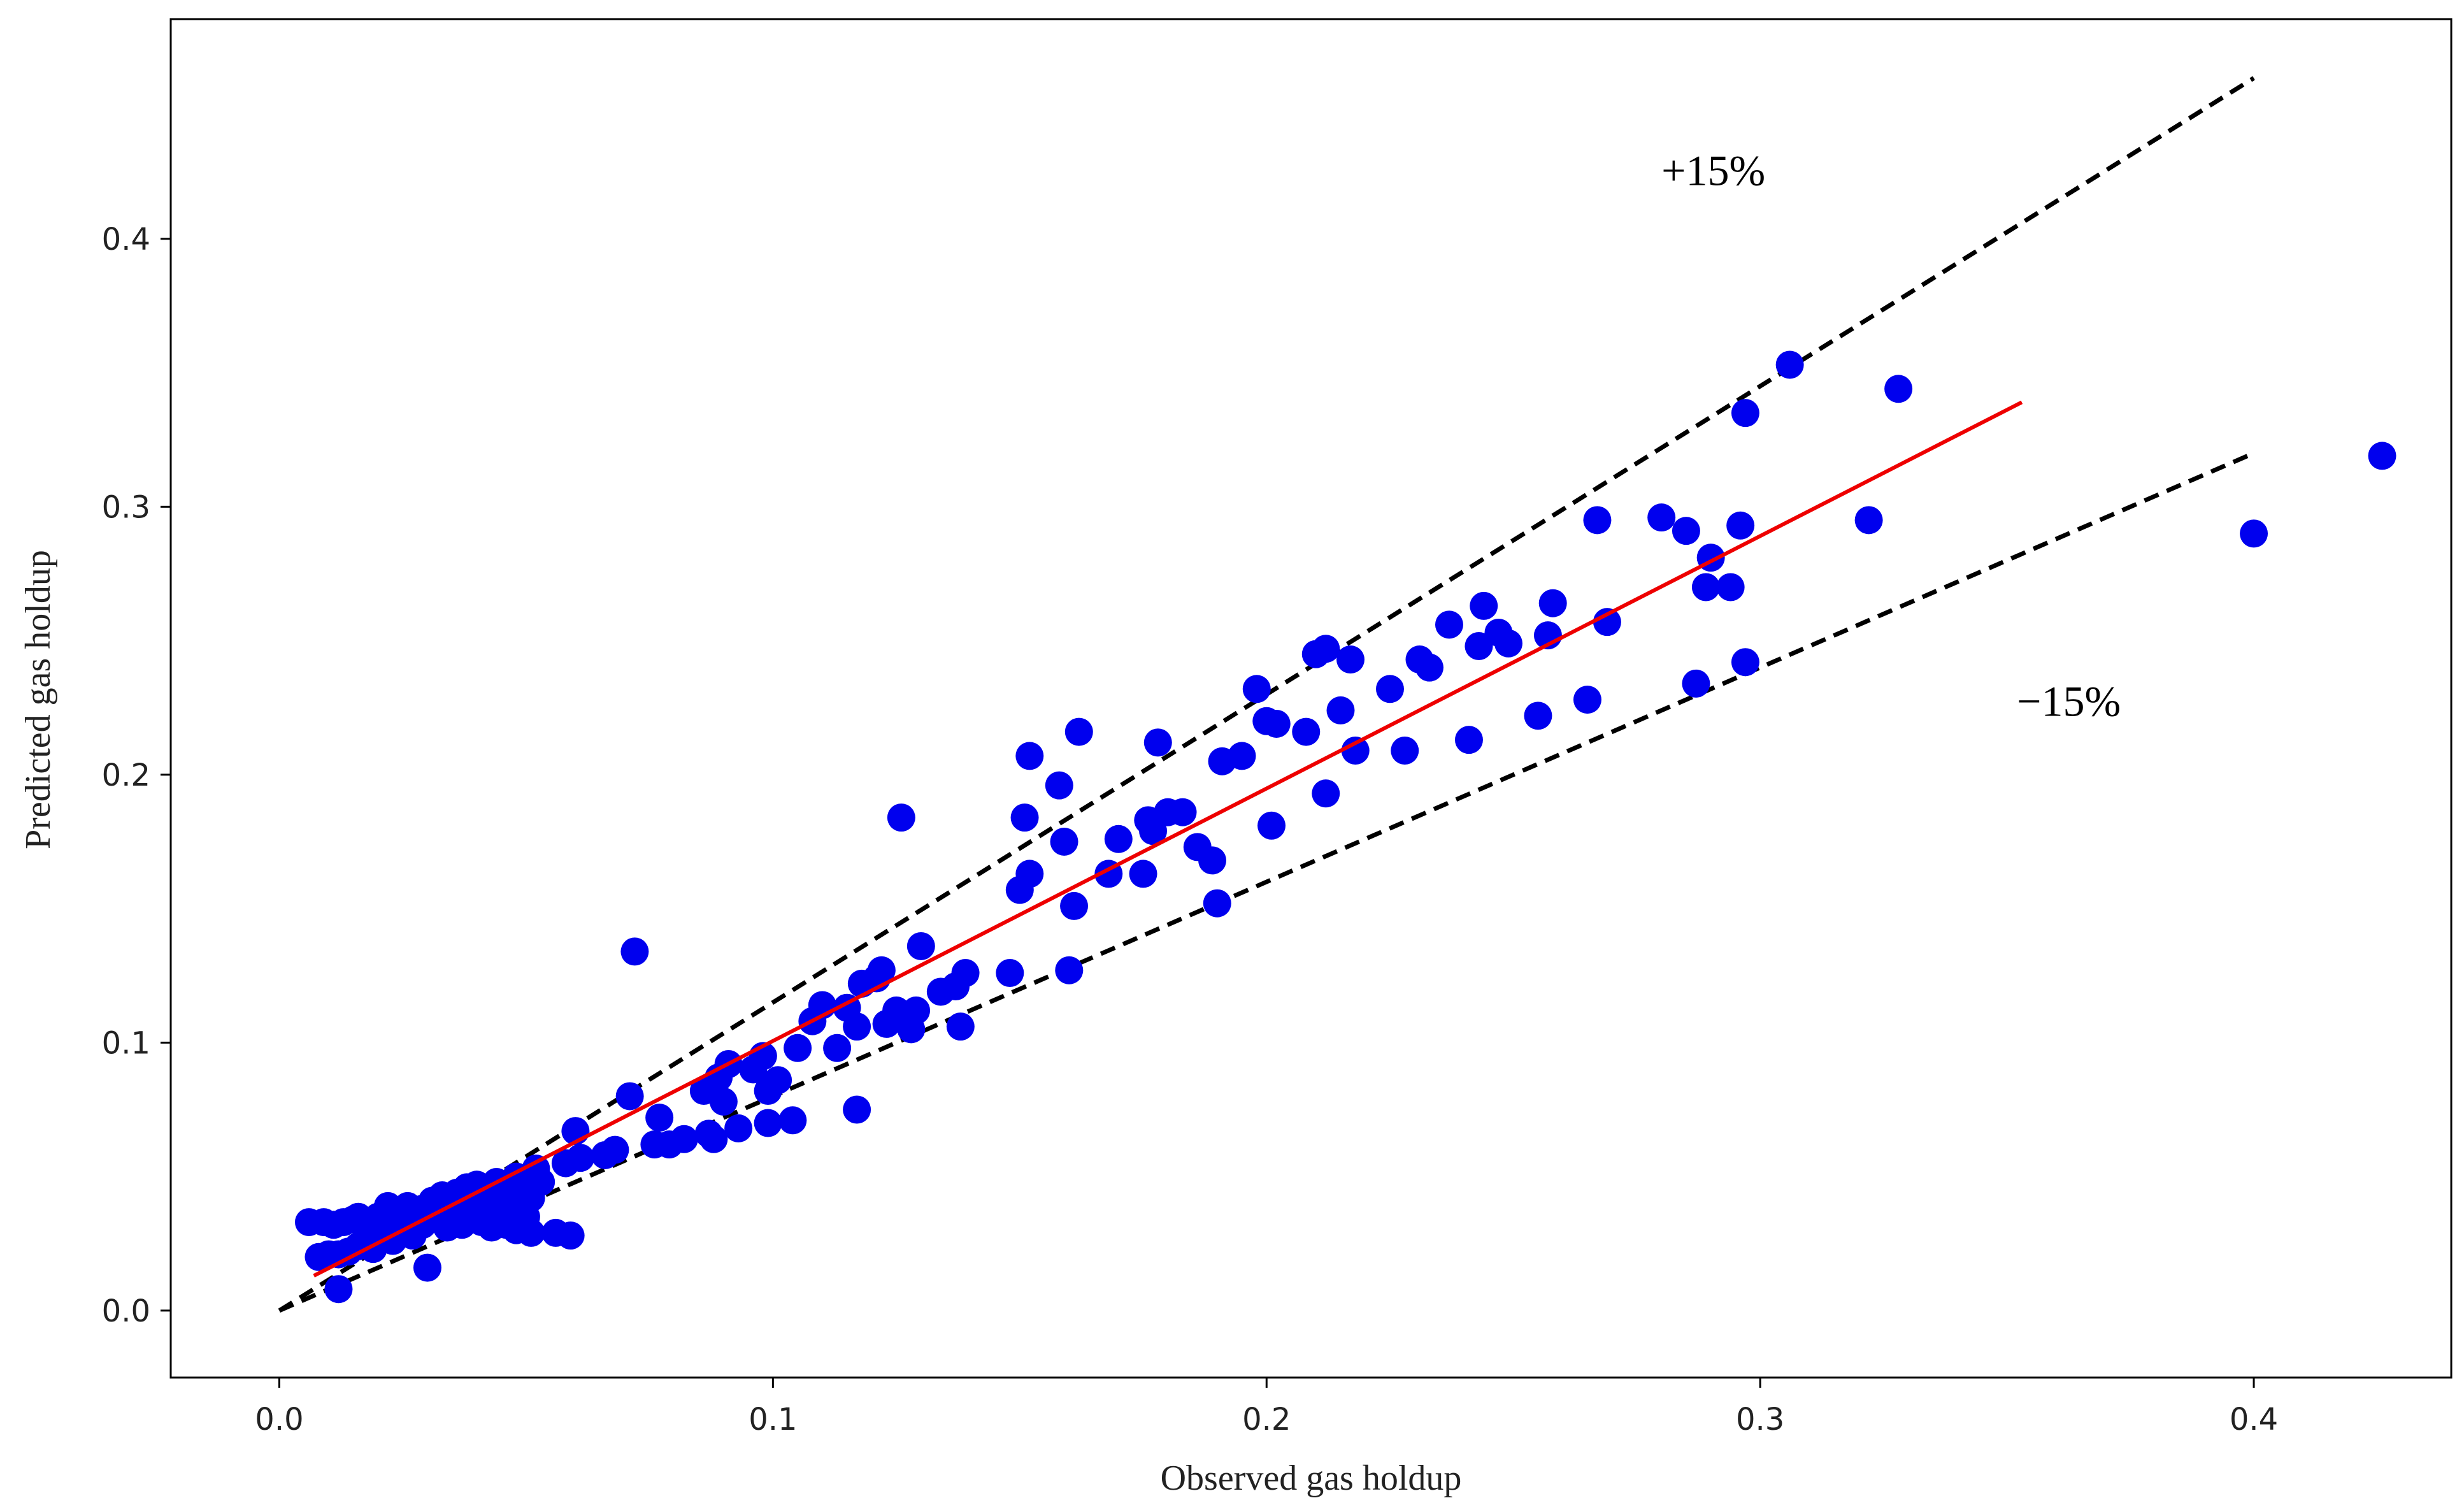 The width and height of the screenshot is (2464, 1512). I want to click on x-axis-label: Observed gas holdup, so click(1311, 1478).